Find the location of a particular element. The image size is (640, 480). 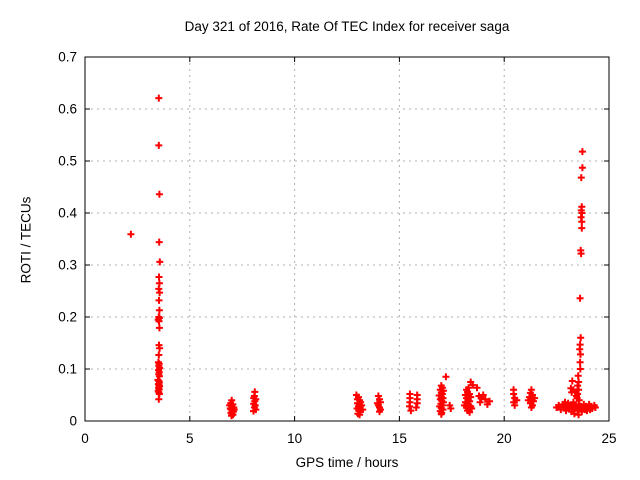

y-tick-label: 0.4 is located at coordinates (67, 213).